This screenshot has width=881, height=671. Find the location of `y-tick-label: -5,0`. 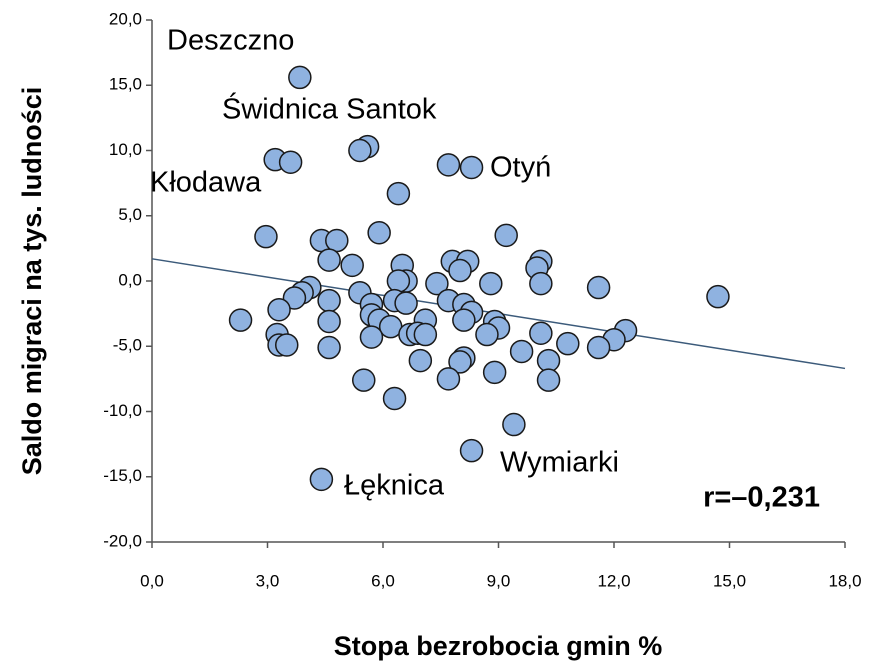

y-tick-label: -5,0 is located at coordinates (127, 345).